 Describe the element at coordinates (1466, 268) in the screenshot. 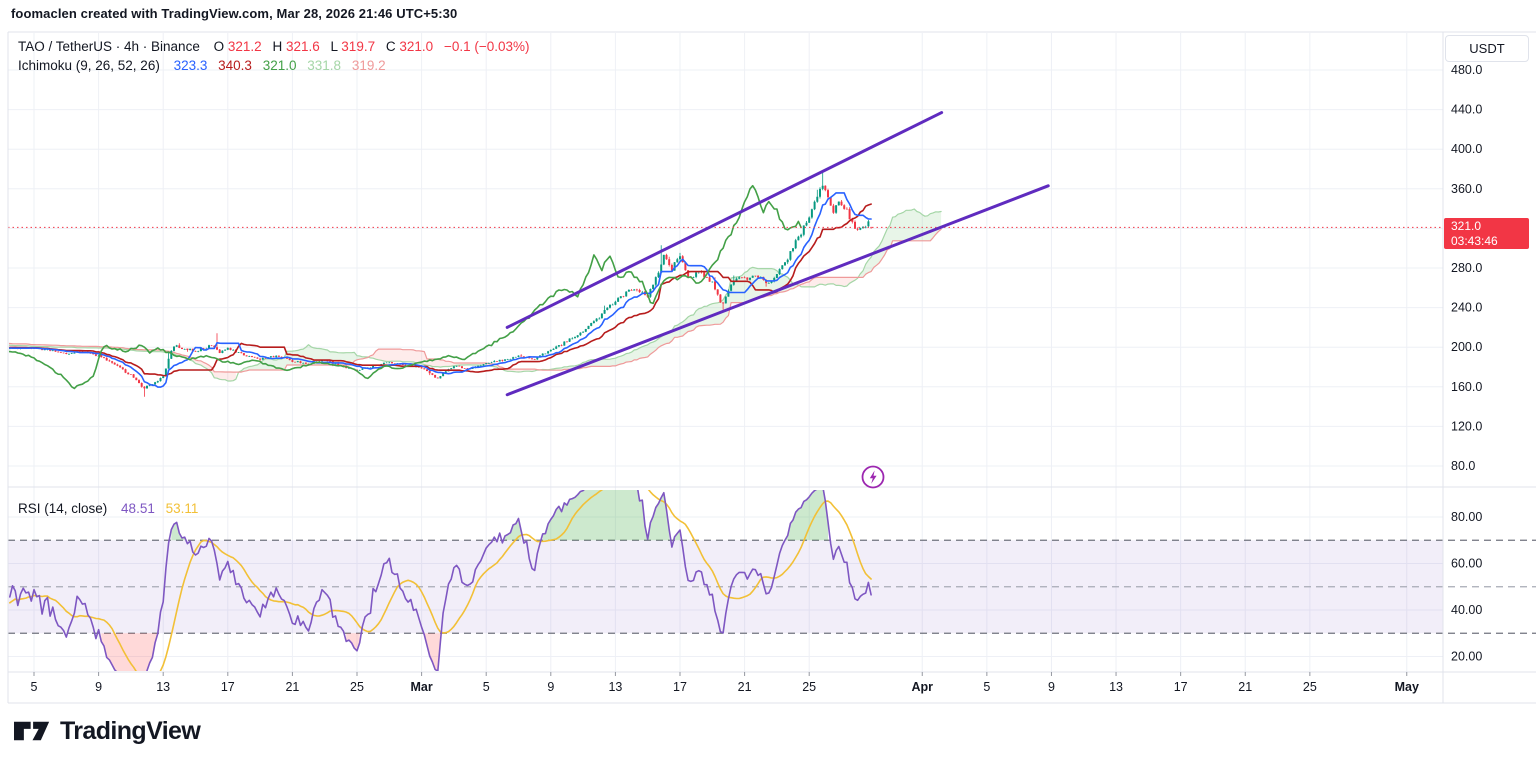

I see `price-tick-label: 280.0` at that location.